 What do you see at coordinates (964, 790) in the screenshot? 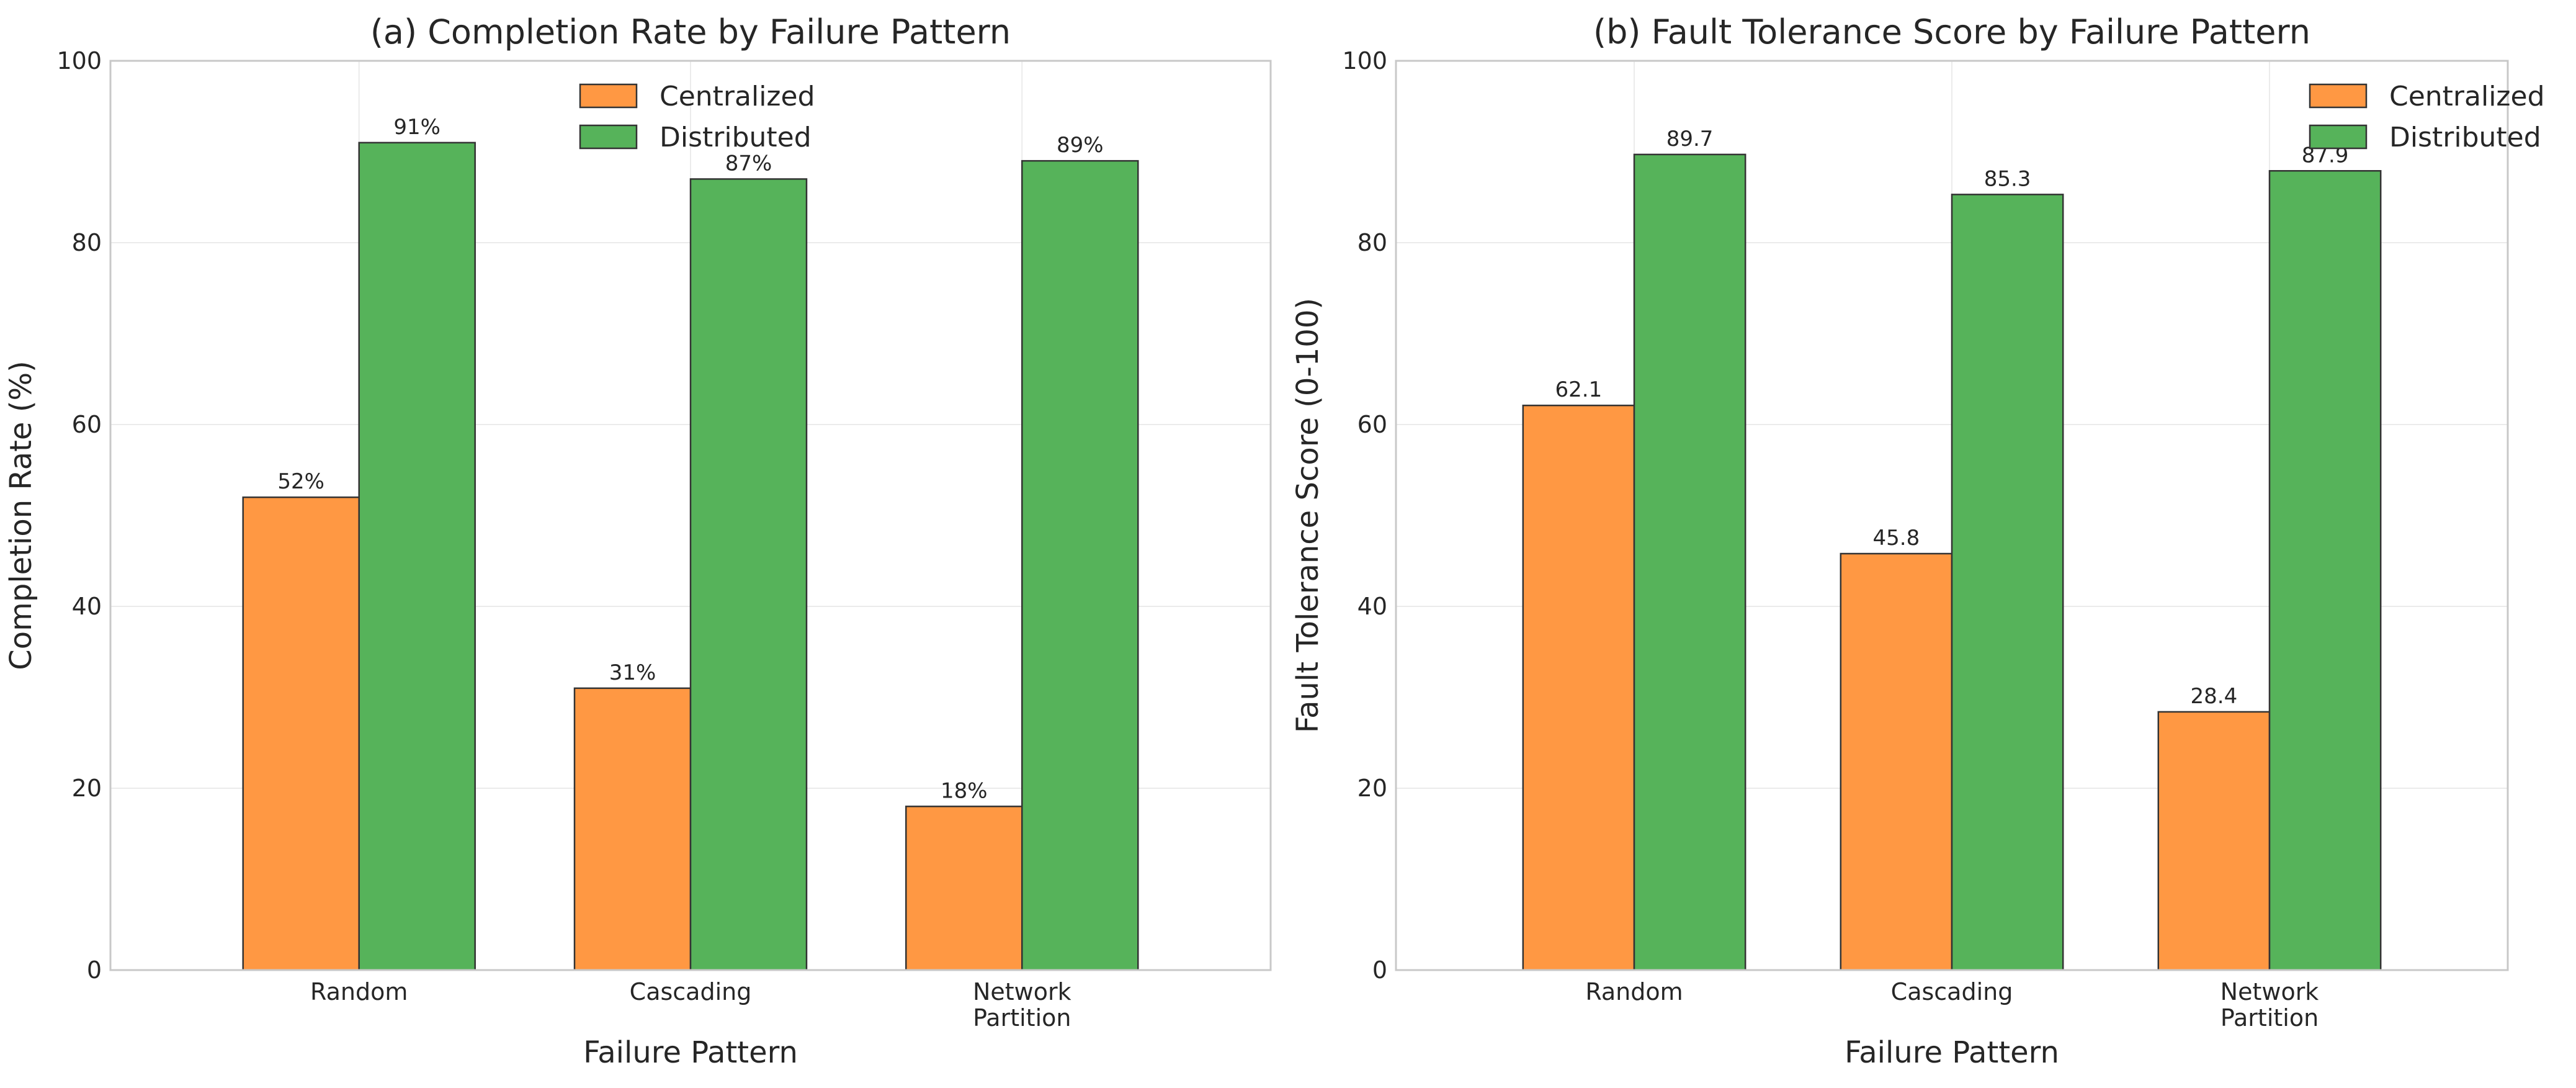
I see `data-label: 18%` at bounding box center [964, 790].